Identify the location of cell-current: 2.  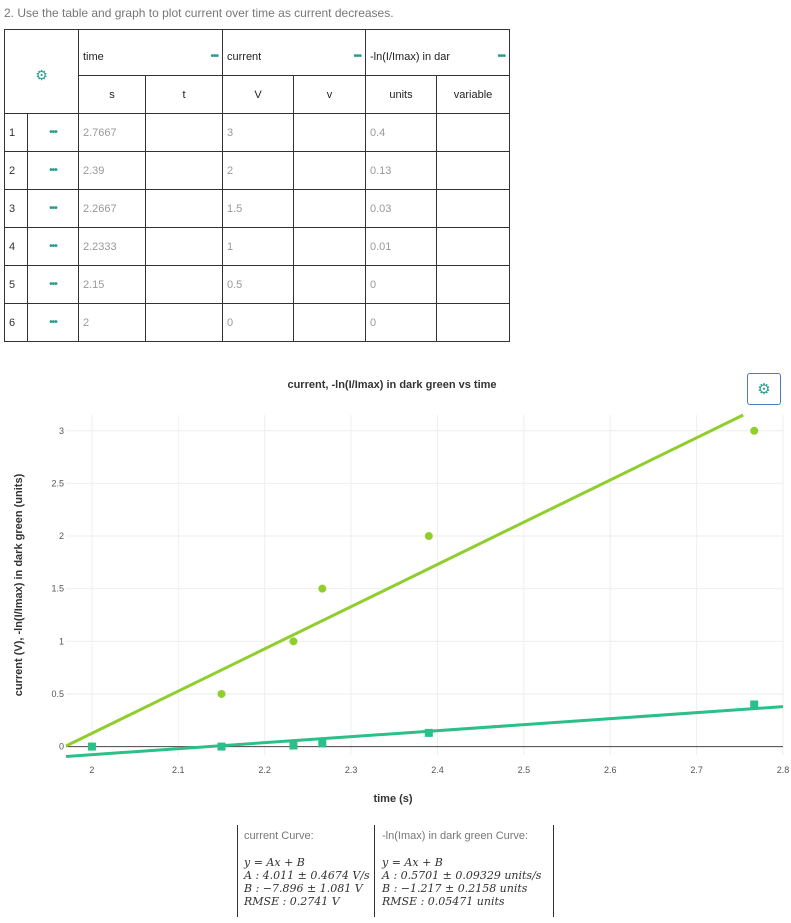
(258, 170).